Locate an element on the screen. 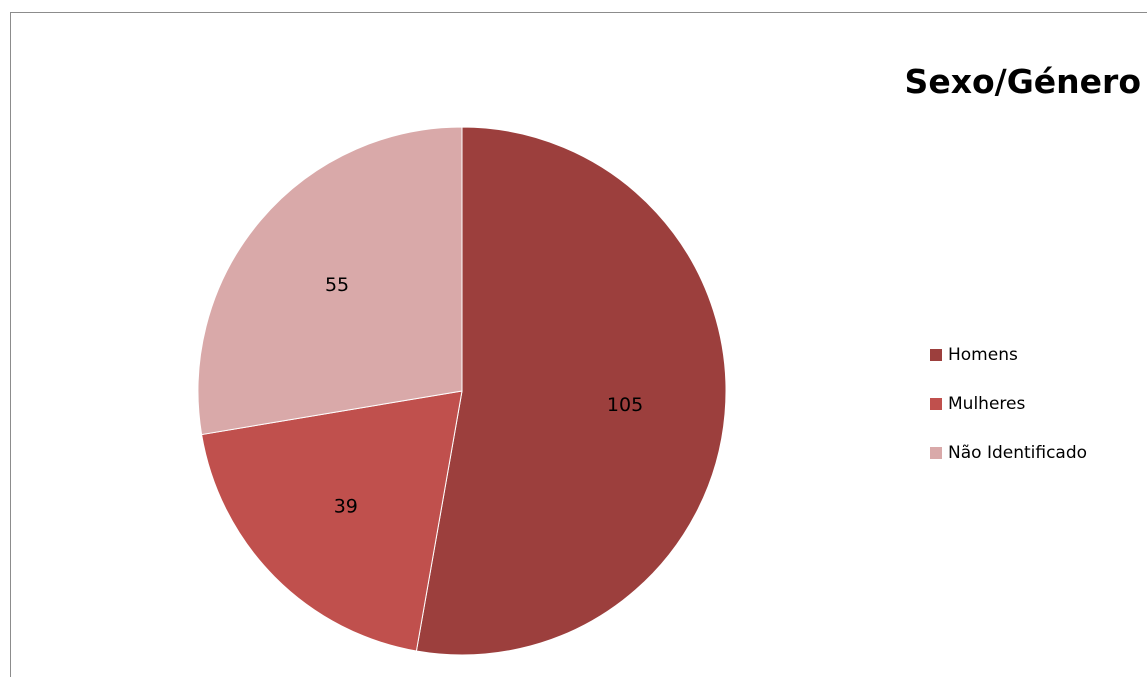 The image size is (1147, 677). legend-item-homens: Homens is located at coordinates (1008, 354).